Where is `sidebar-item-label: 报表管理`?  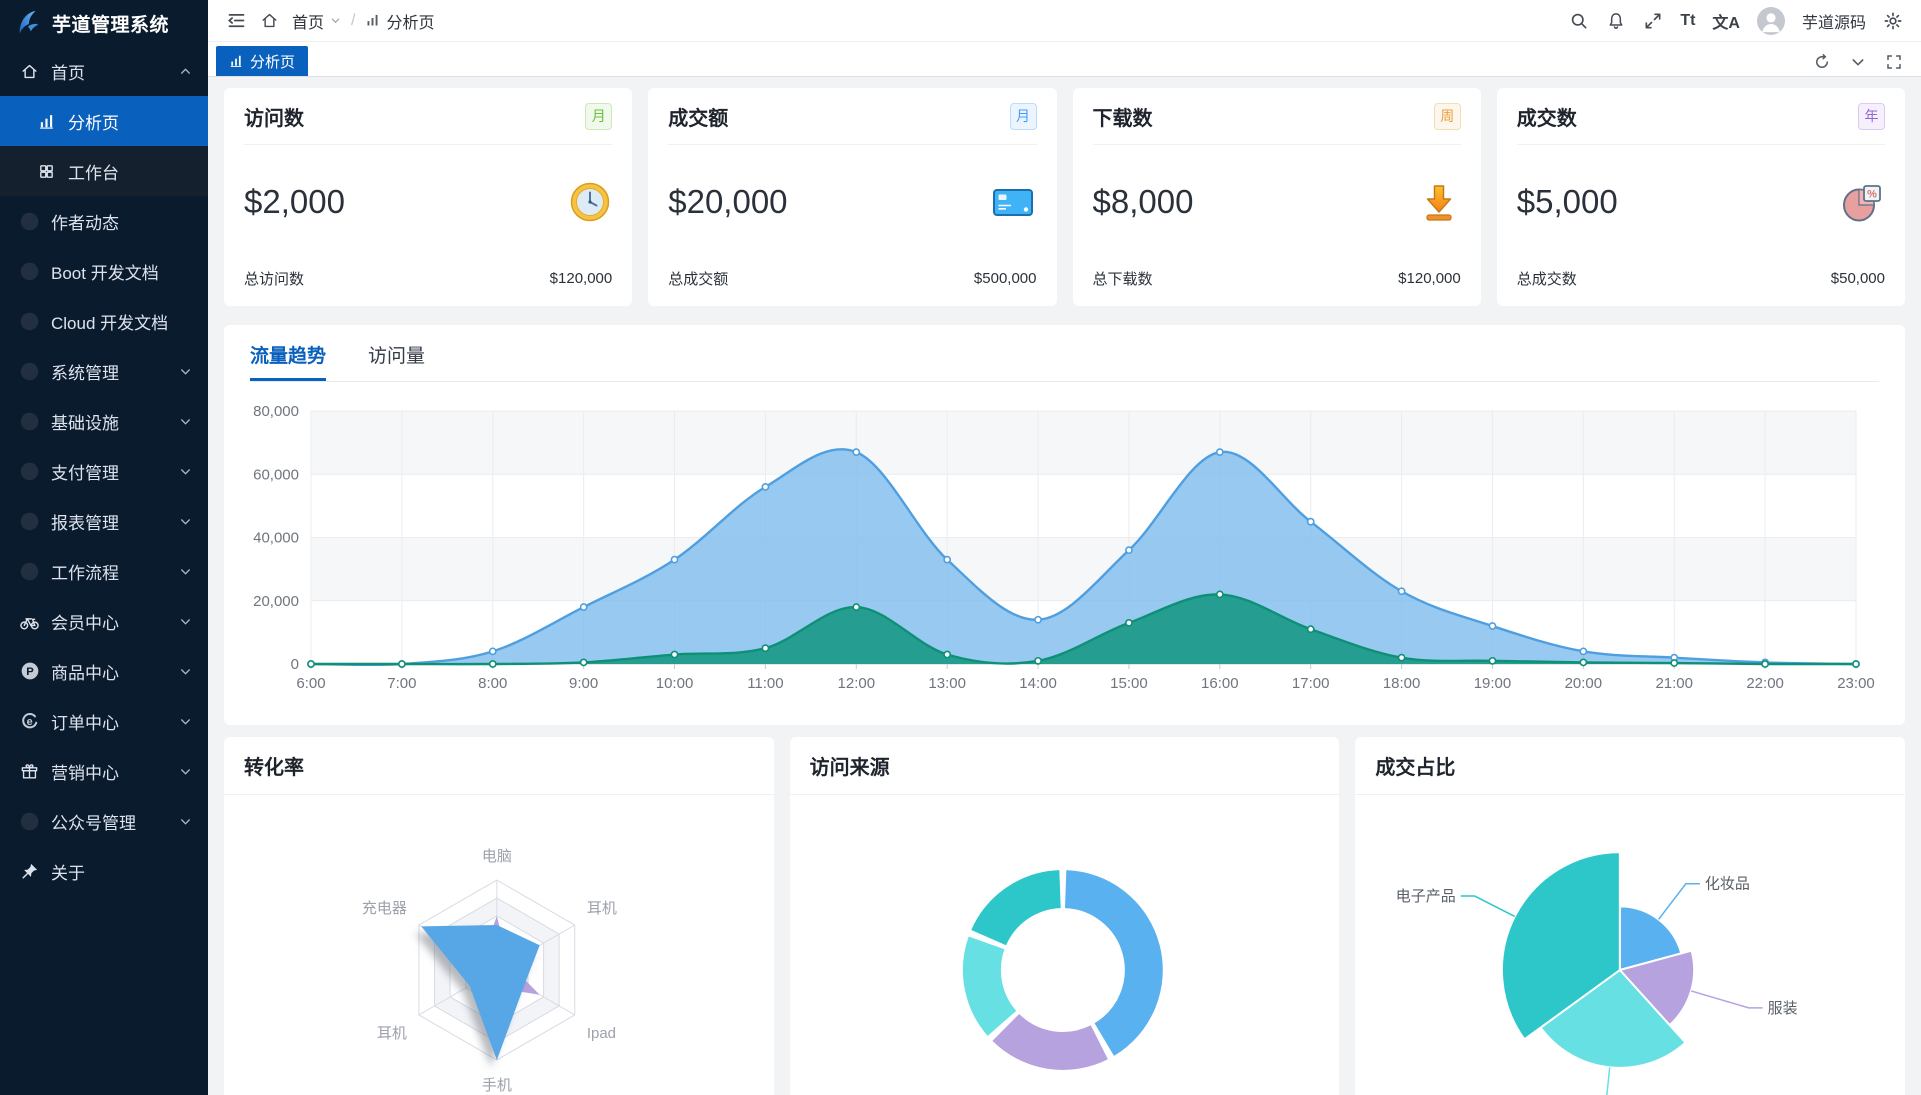
sidebar-item-label: 报表管理 is located at coordinates (85, 523).